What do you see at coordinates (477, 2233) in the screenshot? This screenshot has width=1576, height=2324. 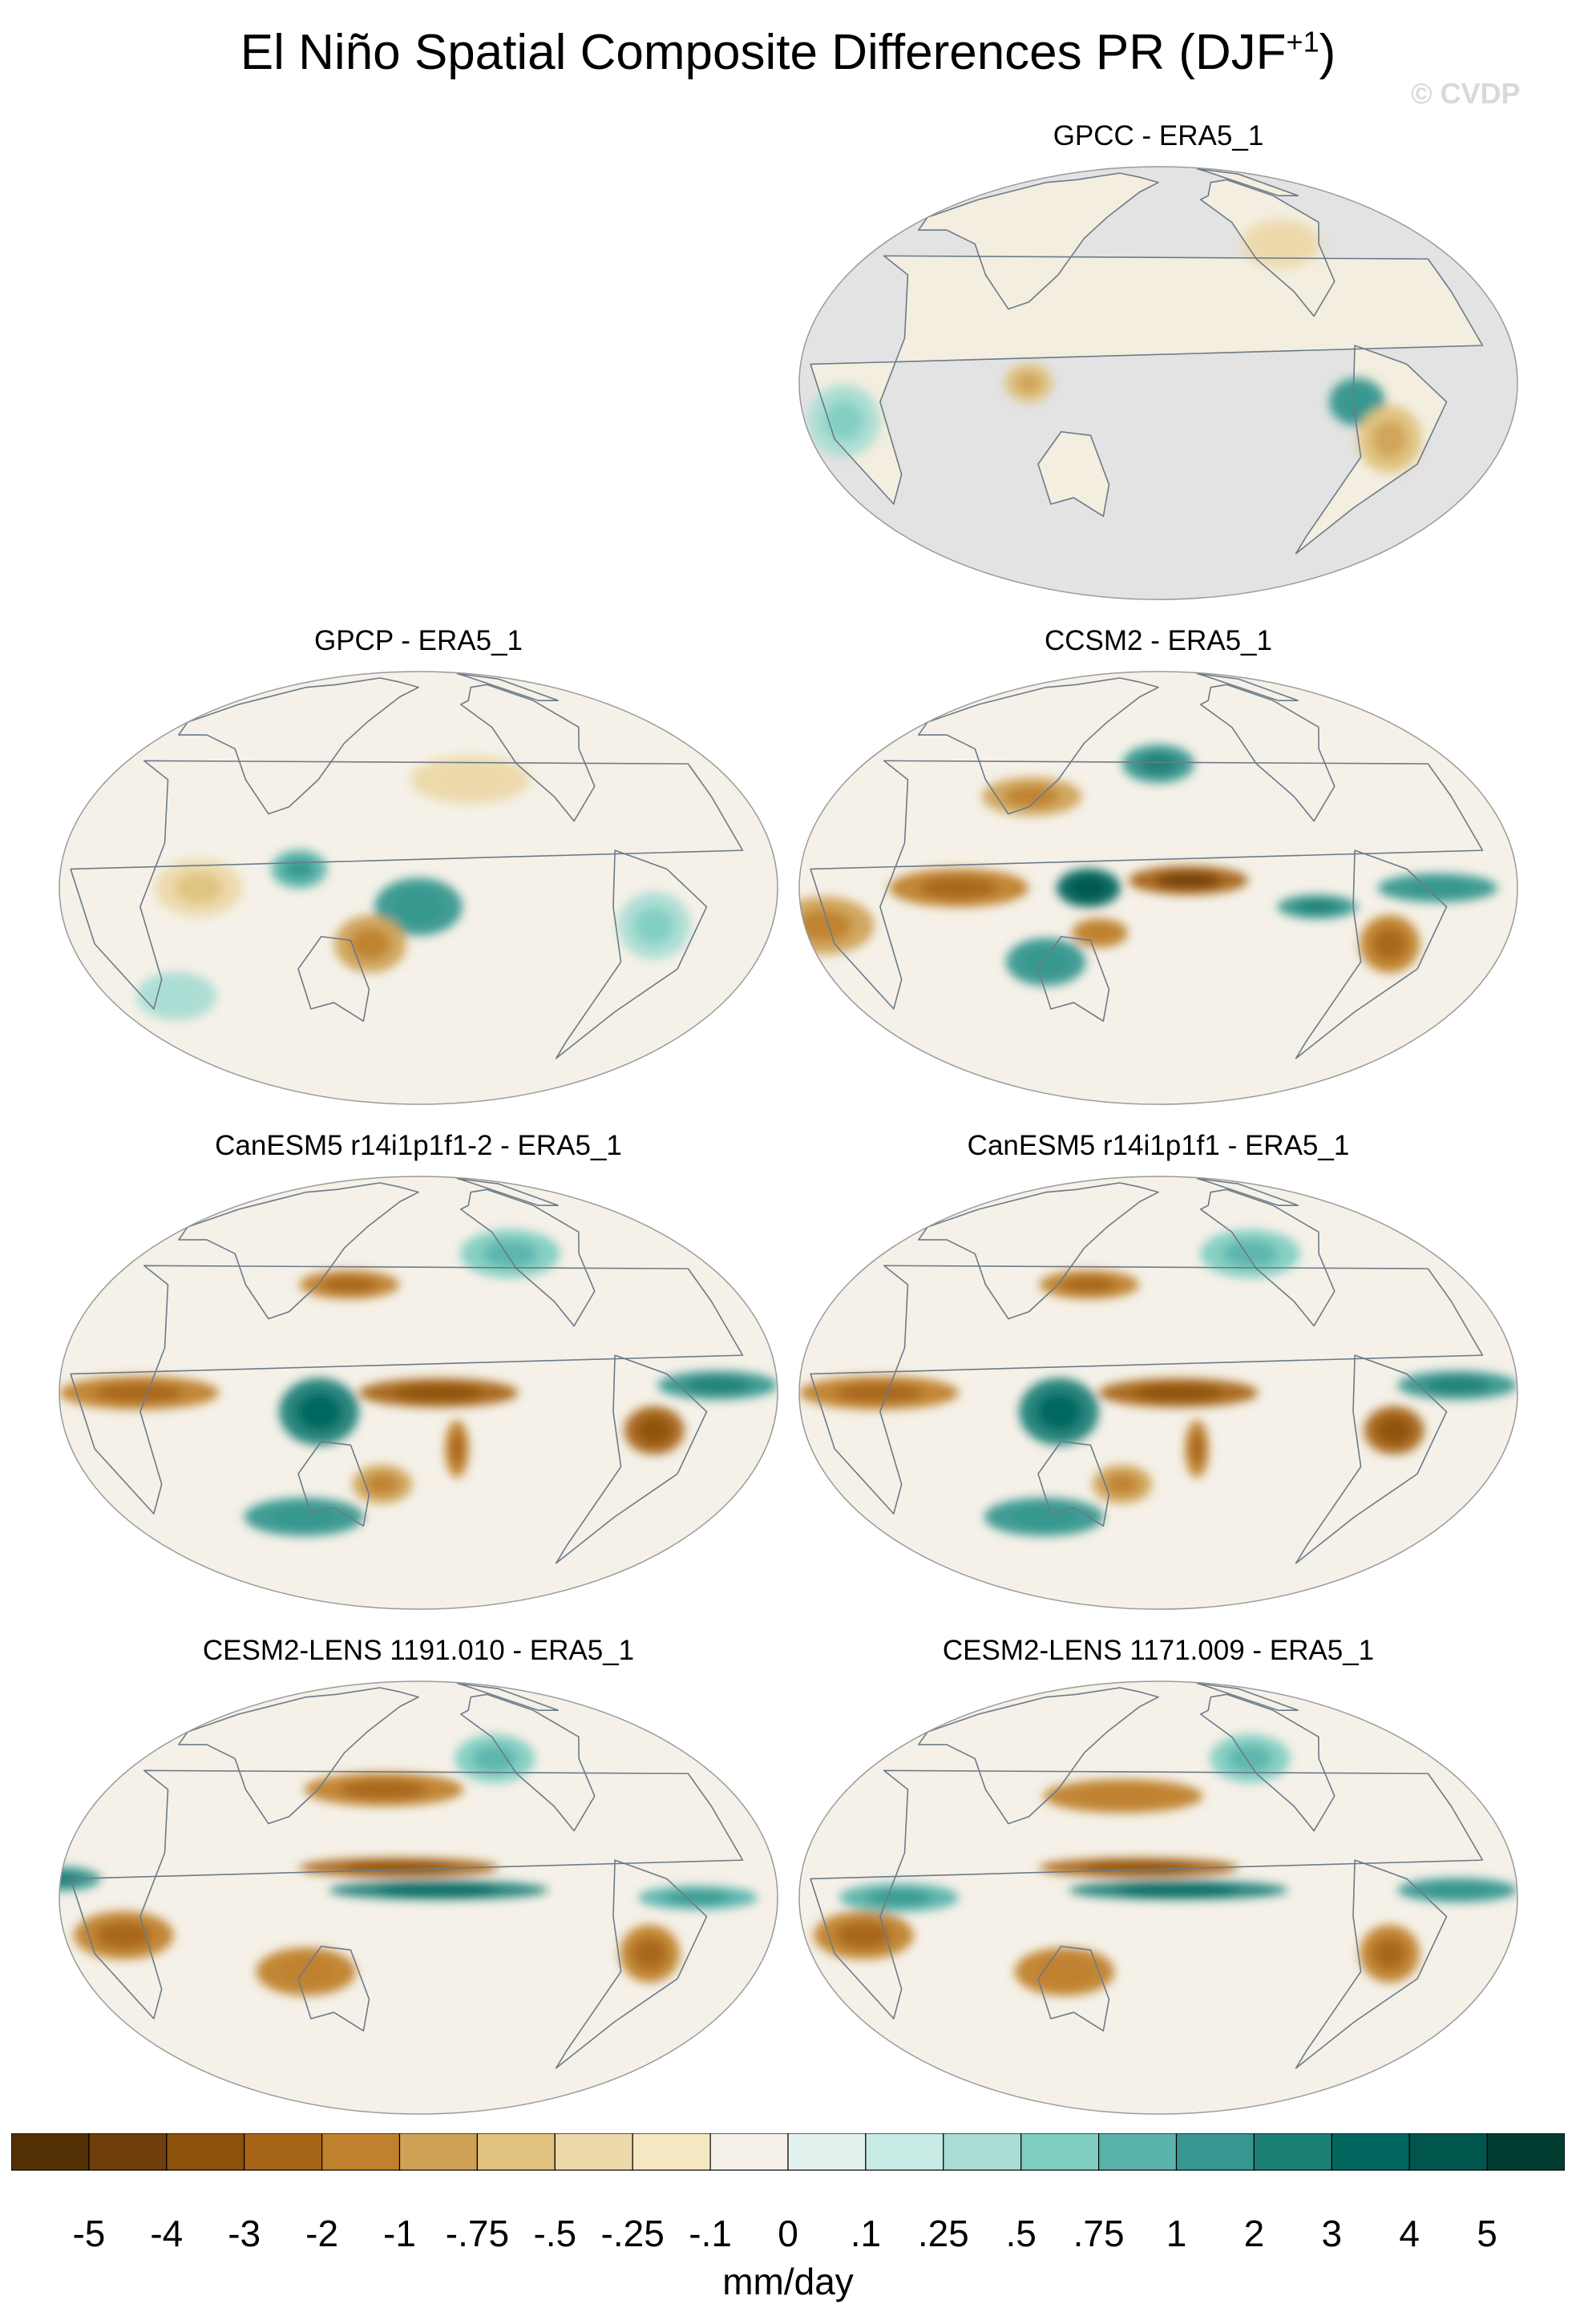 I see `colorbar-tick-label: -.75` at bounding box center [477, 2233].